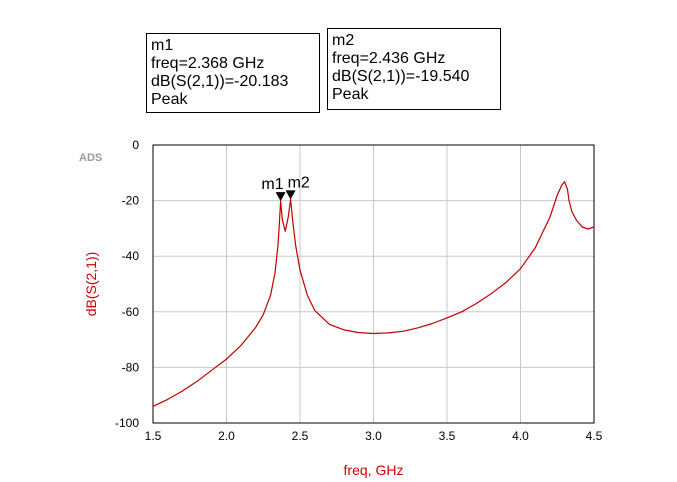 The width and height of the screenshot is (677, 482). I want to click on y-tick-label: -20, so click(131, 201).